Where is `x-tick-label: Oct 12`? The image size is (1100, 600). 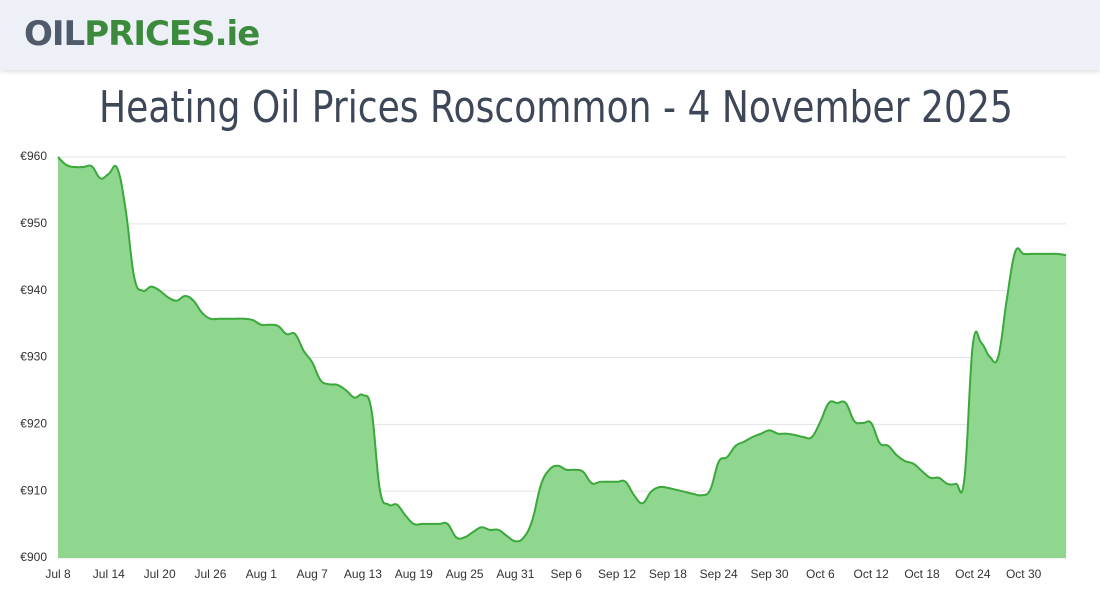 x-tick-label: Oct 12 is located at coordinates (871, 574).